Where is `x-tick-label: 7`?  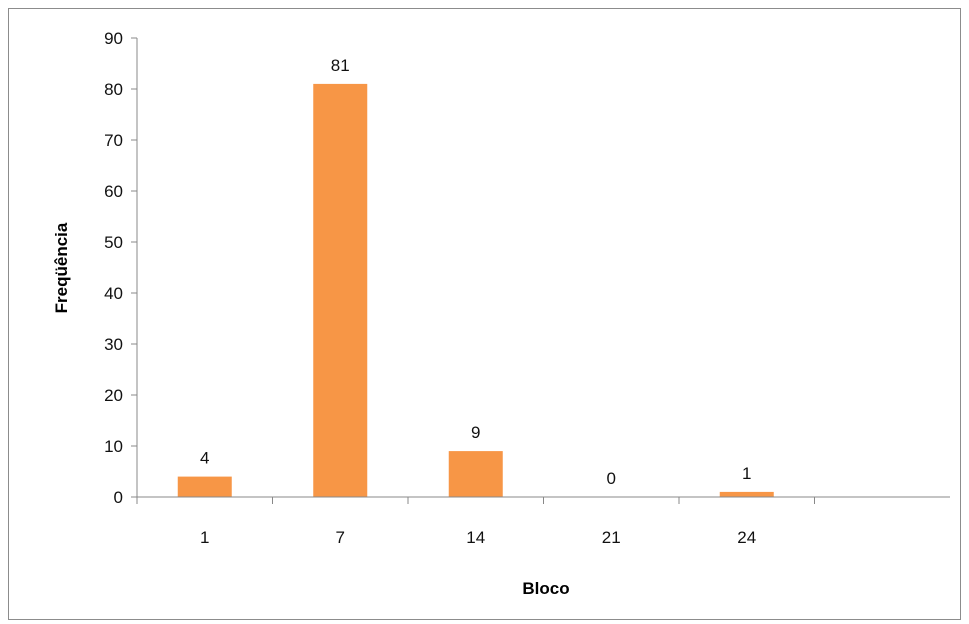
x-tick-label: 7 is located at coordinates (340, 537).